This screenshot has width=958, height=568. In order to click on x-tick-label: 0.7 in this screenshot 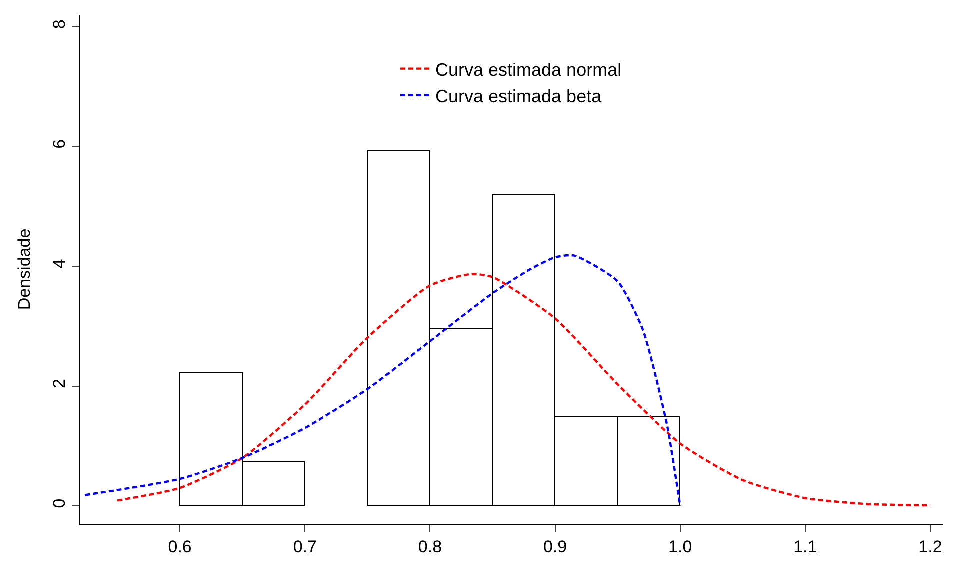, I will do `click(305, 546)`.